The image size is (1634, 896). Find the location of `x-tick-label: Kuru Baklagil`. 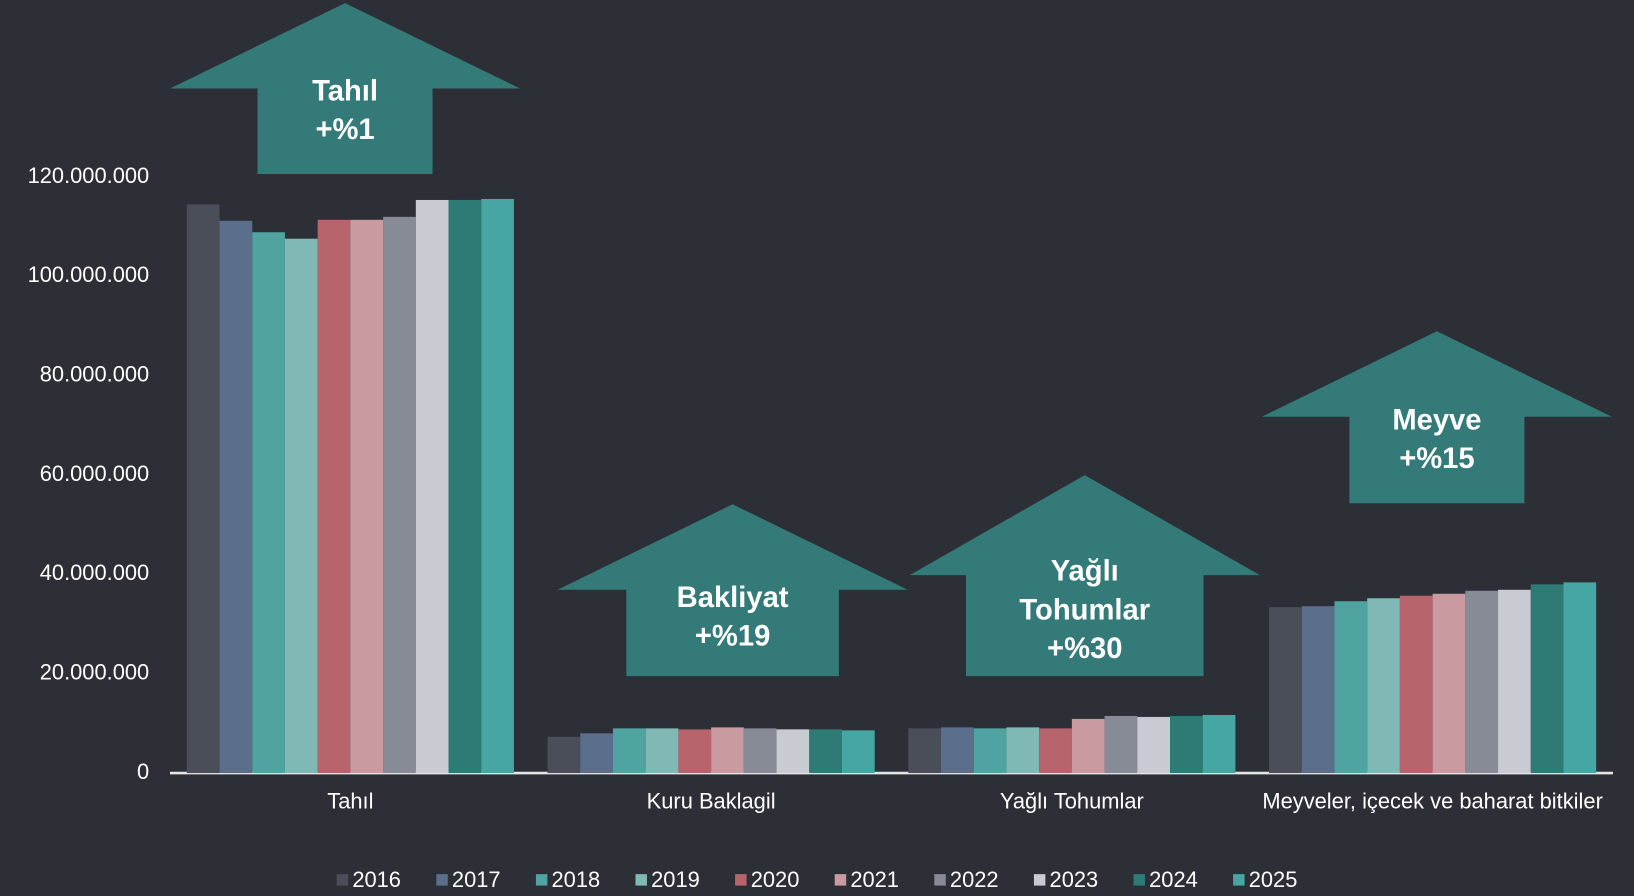

x-tick-label: Kuru Baklagil is located at coordinates (711, 801).